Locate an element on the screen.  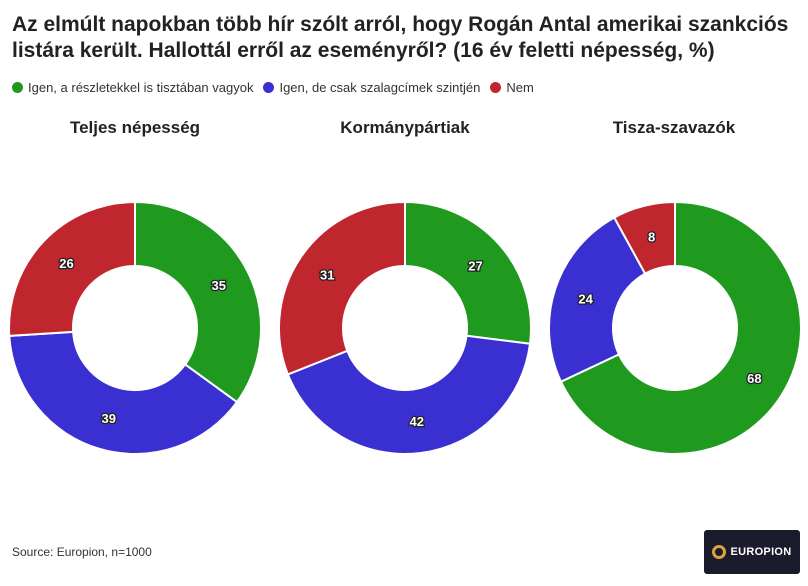
europion-logo-text: EUROPION is located at coordinates (761, 552).